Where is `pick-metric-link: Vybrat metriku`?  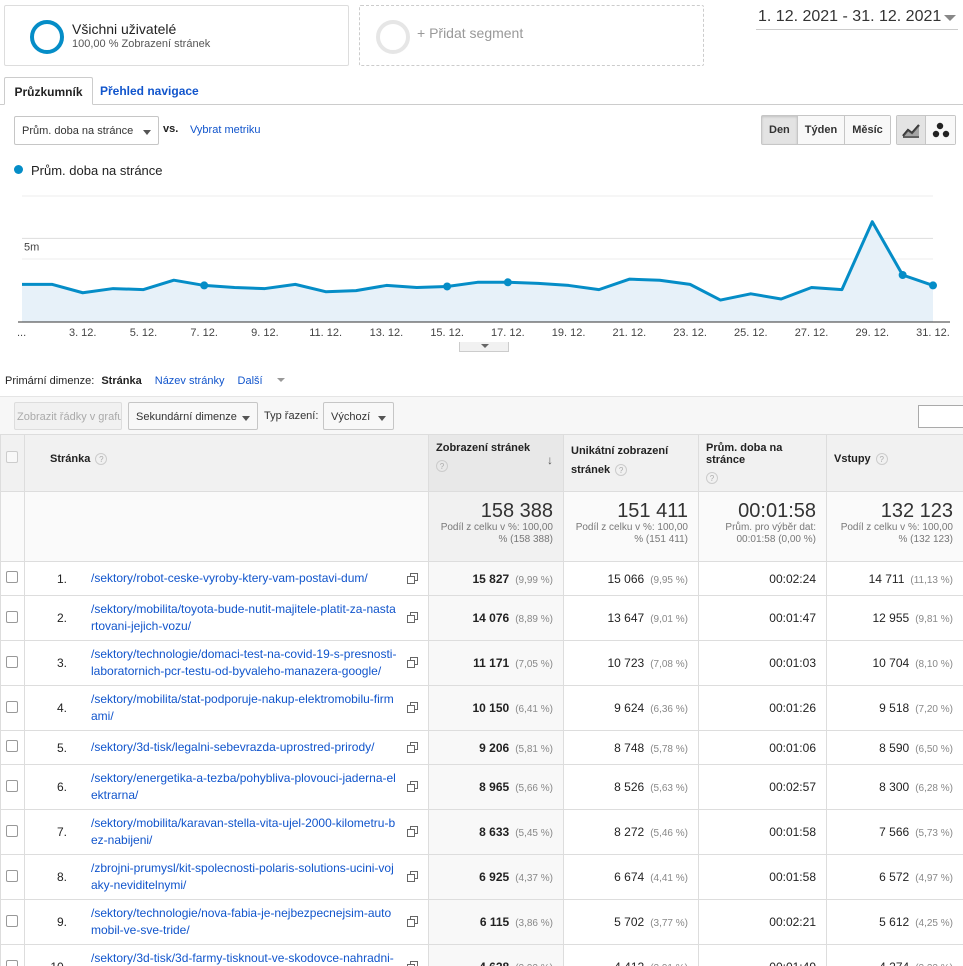 pick-metric-link: Vybrat metriku is located at coordinates (225, 130).